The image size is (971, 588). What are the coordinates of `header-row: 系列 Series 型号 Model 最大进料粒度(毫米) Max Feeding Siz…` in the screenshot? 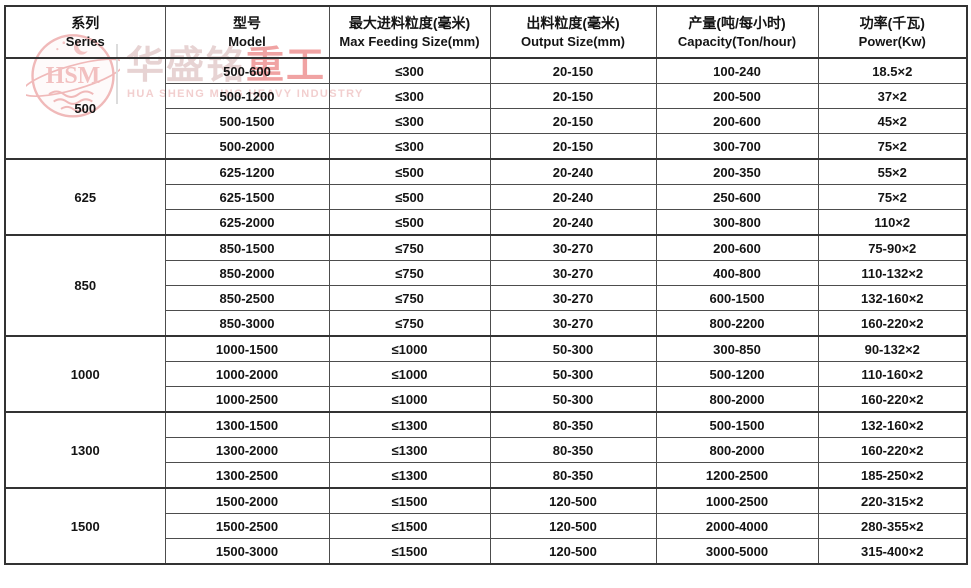 It's located at (486, 32).